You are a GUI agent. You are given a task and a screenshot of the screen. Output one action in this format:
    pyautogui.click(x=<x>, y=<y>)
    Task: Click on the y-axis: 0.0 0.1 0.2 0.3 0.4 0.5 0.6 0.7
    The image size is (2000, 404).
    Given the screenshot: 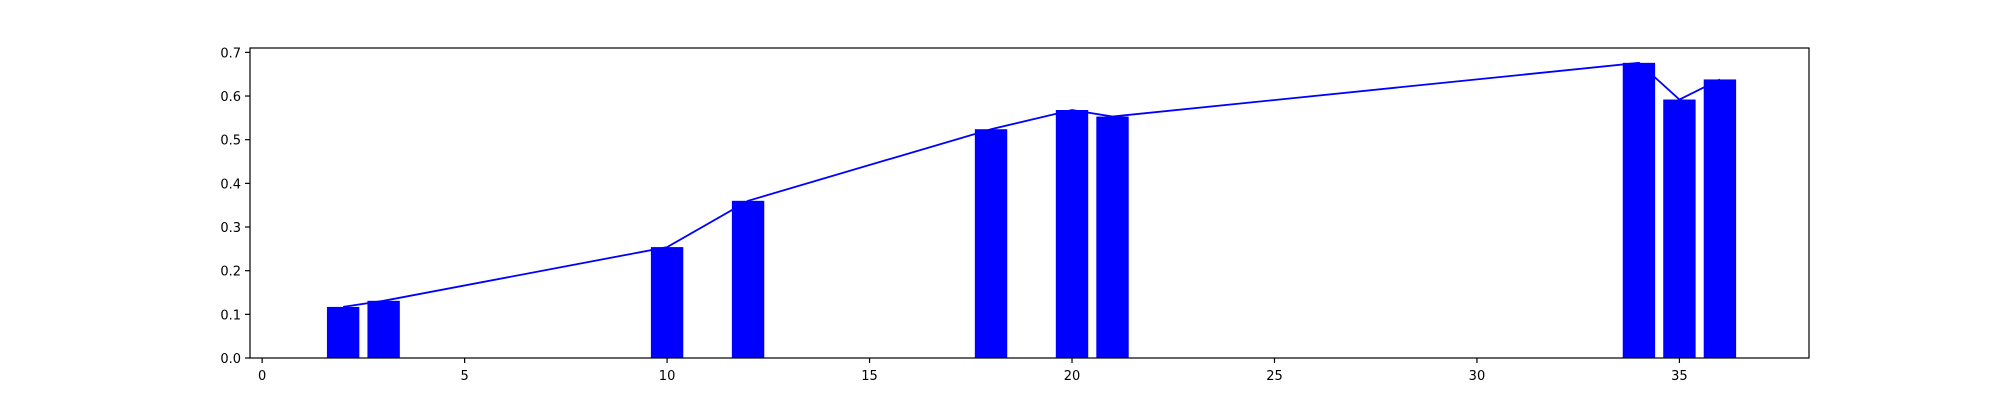 What is the action you would take?
    pyautogui.click(x=235, y=206)
    